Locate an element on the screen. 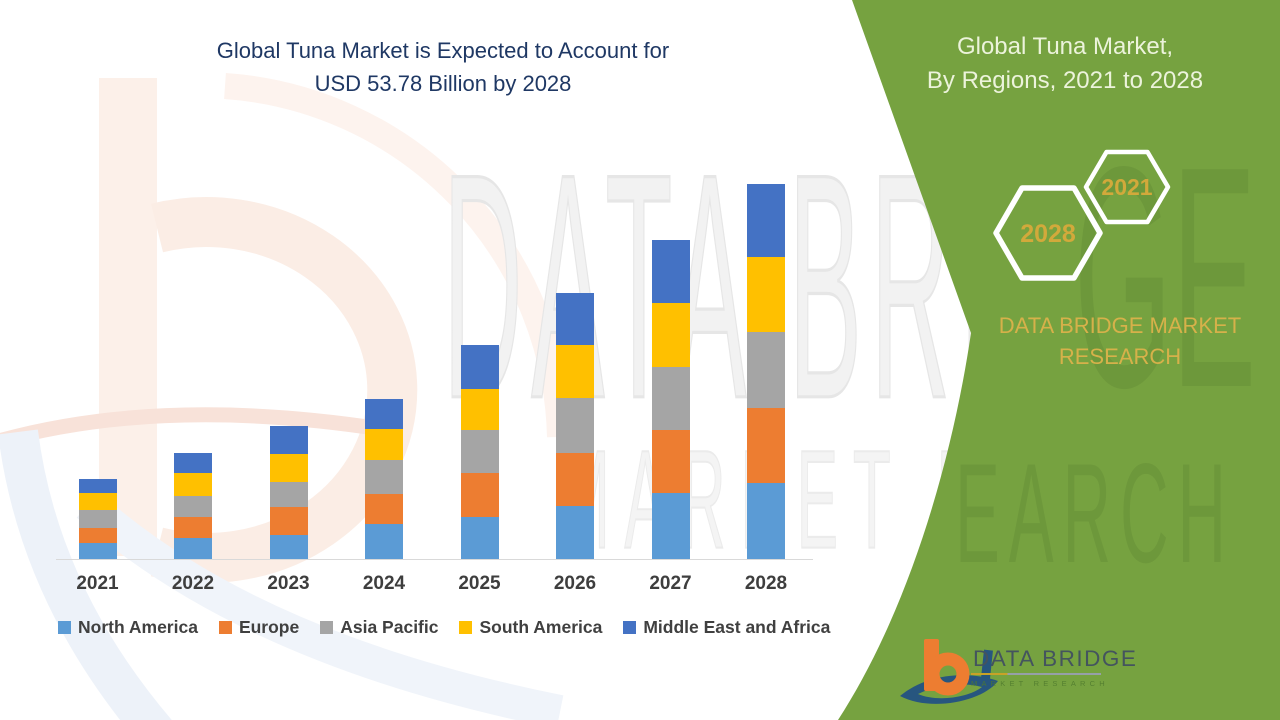 The width and height of the screenshot is (1280, 720). legend-swatch-south-america is located at coordinates (466, 627).